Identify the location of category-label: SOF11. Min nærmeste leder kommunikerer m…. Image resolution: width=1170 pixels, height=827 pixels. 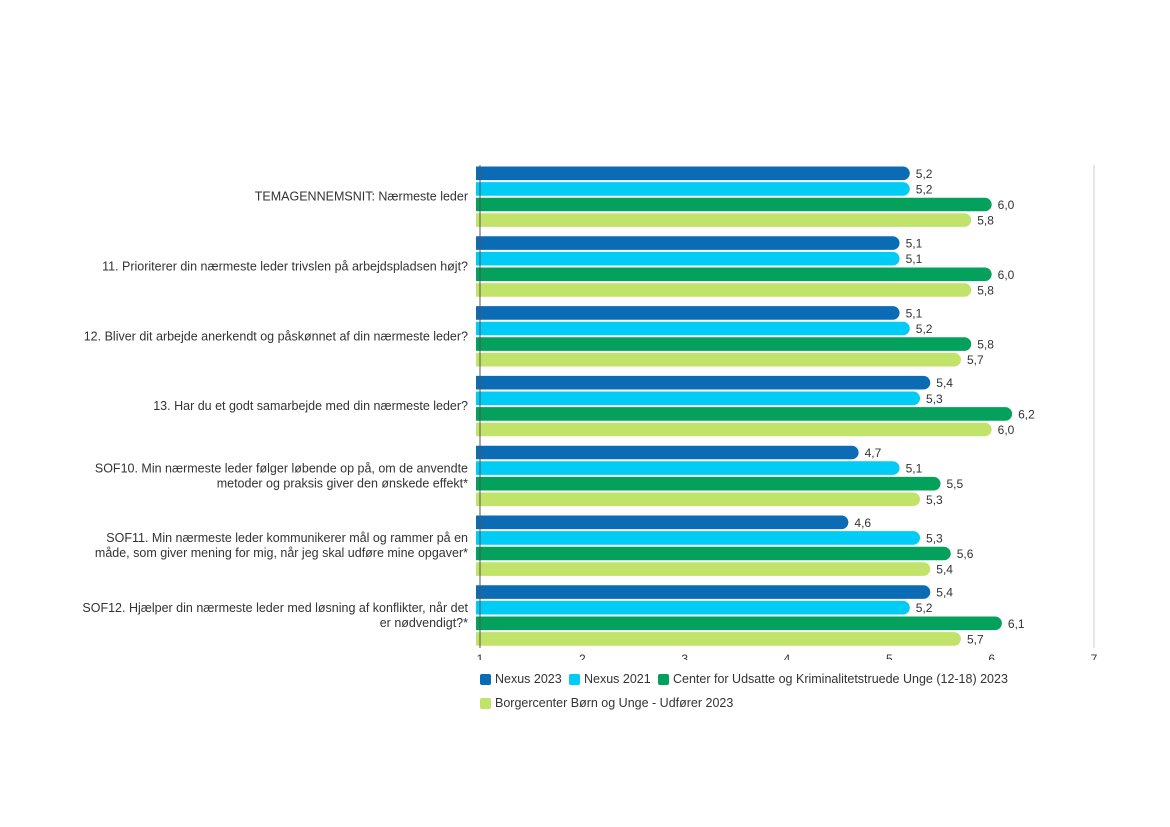
(287, 538).